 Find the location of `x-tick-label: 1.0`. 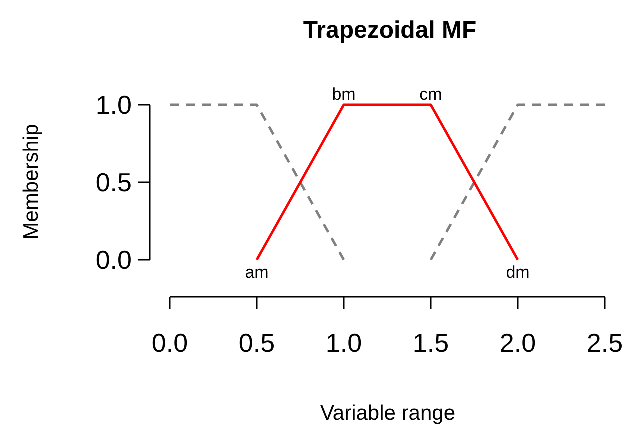

x-tick-label: 1.0 is located at coordinates (344, 343).